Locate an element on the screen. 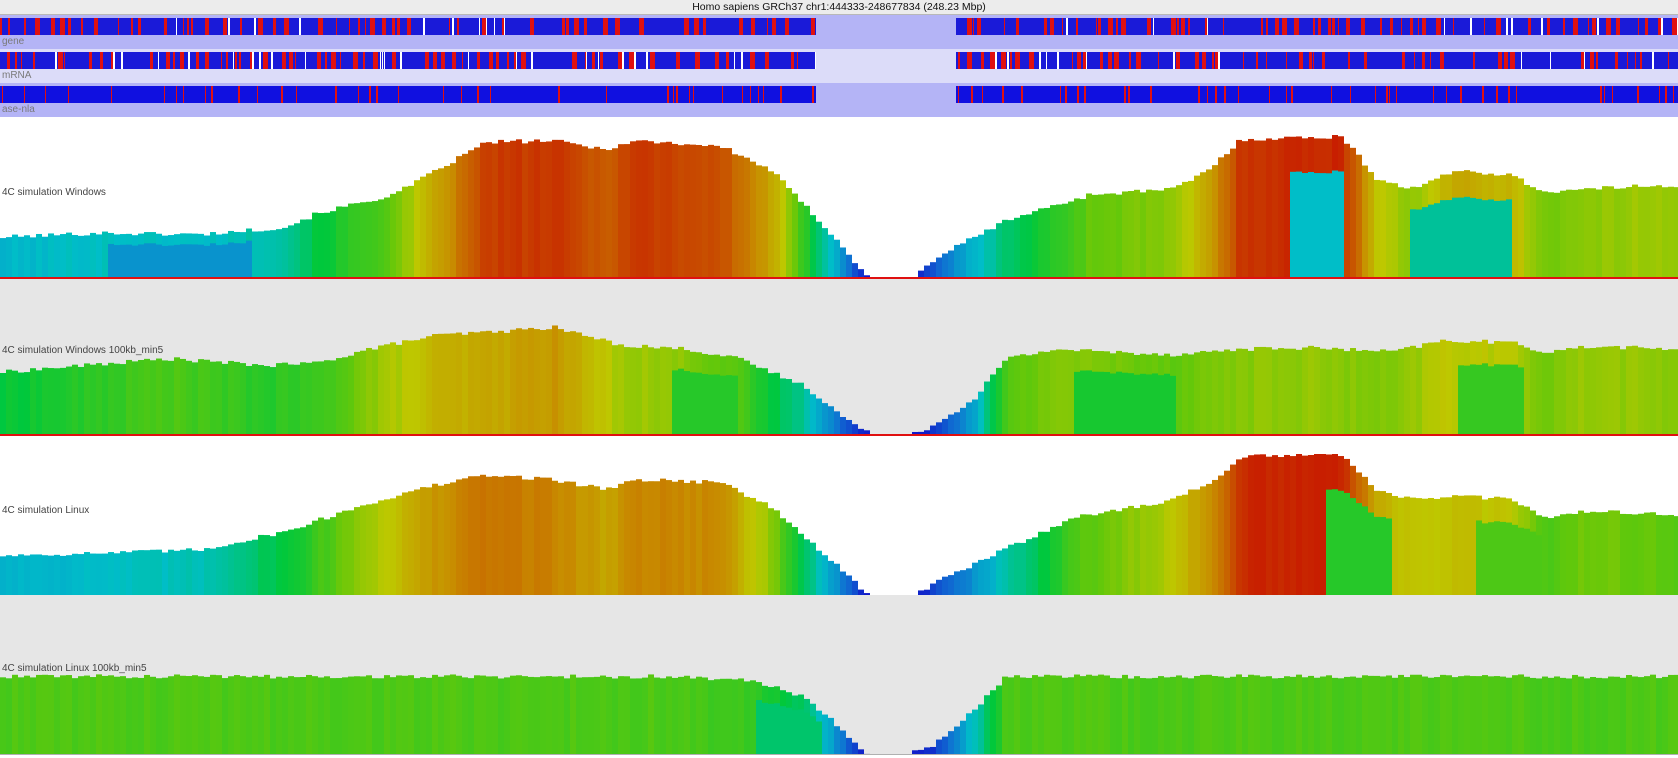  mrna-feature-bars is located at coordinates (839, 66).